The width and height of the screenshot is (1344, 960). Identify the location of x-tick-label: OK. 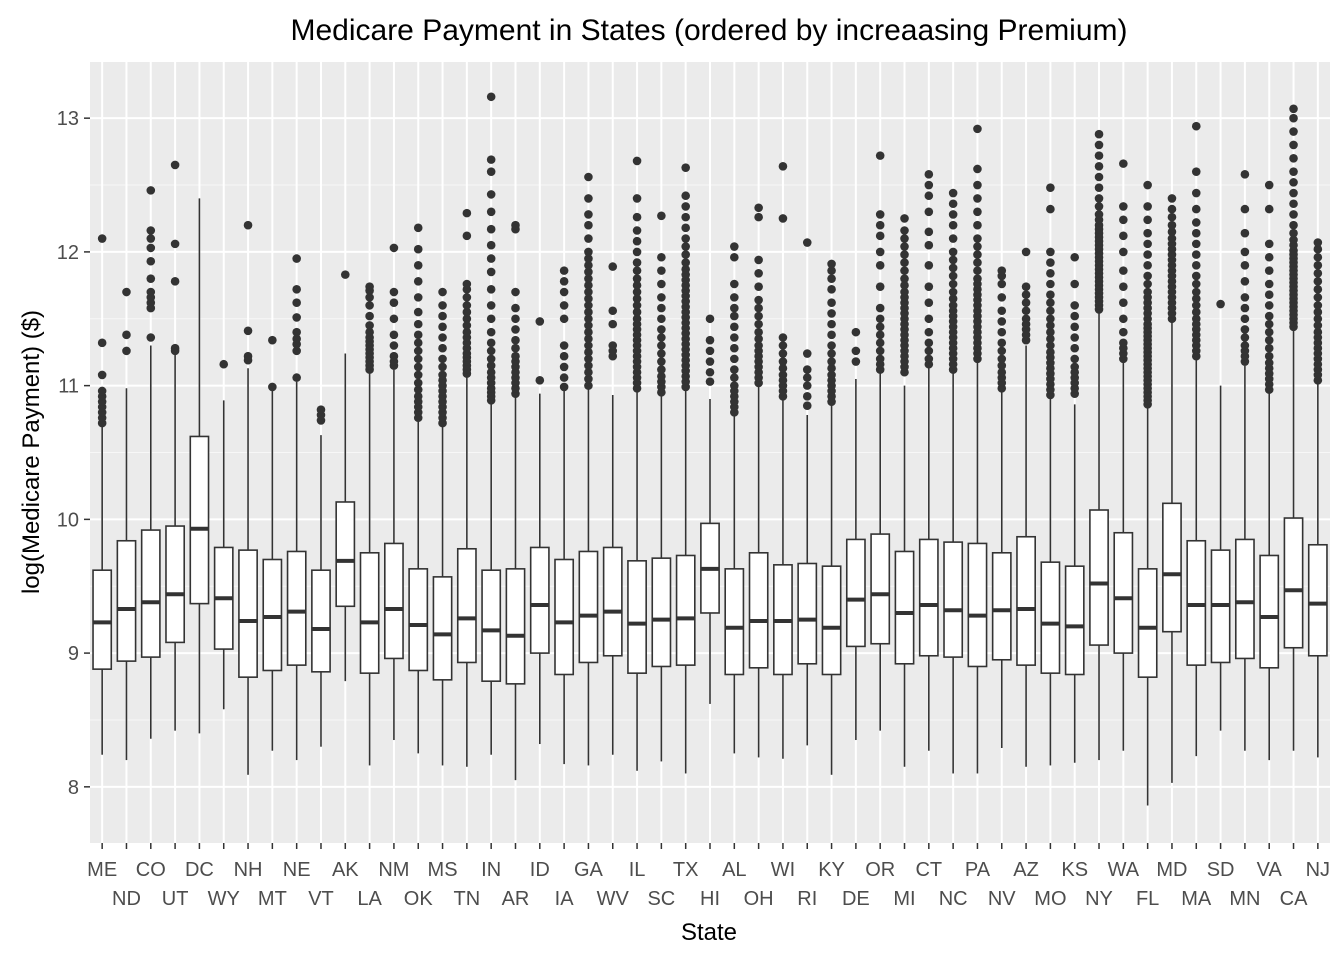
(419, 899).